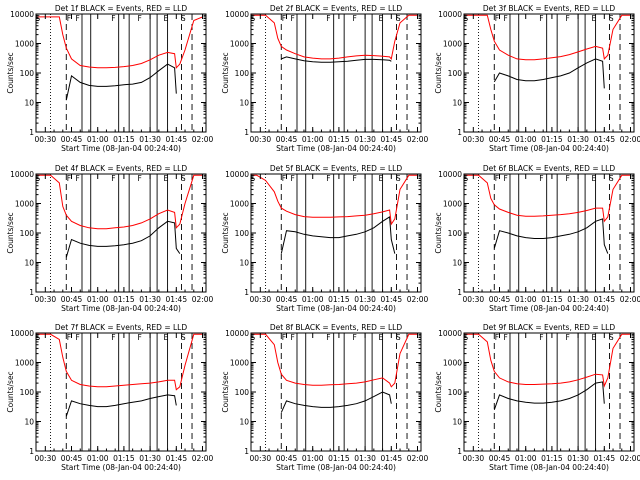 This screenshot has height=480, width=640. Describe the element at coordinates (549, 168) in the screenshot. I see `panel-title: Det 6f BLACK = Events, RED = LLD` at that location.